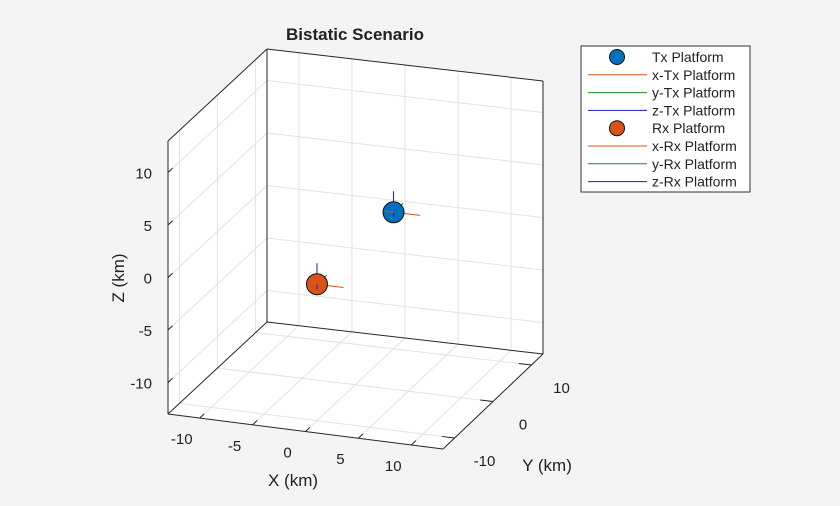 This screenshot has width=840, height=506. I want to click on z-tick-label: 5, so click(148, 226).